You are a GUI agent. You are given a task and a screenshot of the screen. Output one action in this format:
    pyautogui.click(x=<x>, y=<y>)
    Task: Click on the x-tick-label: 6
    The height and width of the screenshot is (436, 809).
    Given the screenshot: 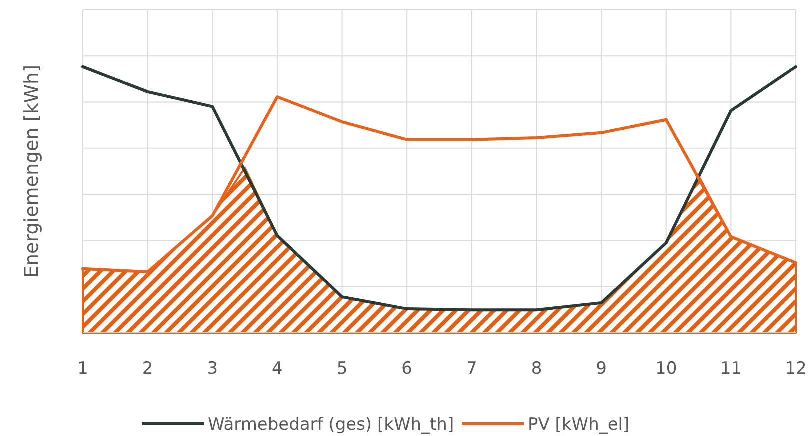 What is the action you would take?
    pyautogui.click(x=407, y=369)
    